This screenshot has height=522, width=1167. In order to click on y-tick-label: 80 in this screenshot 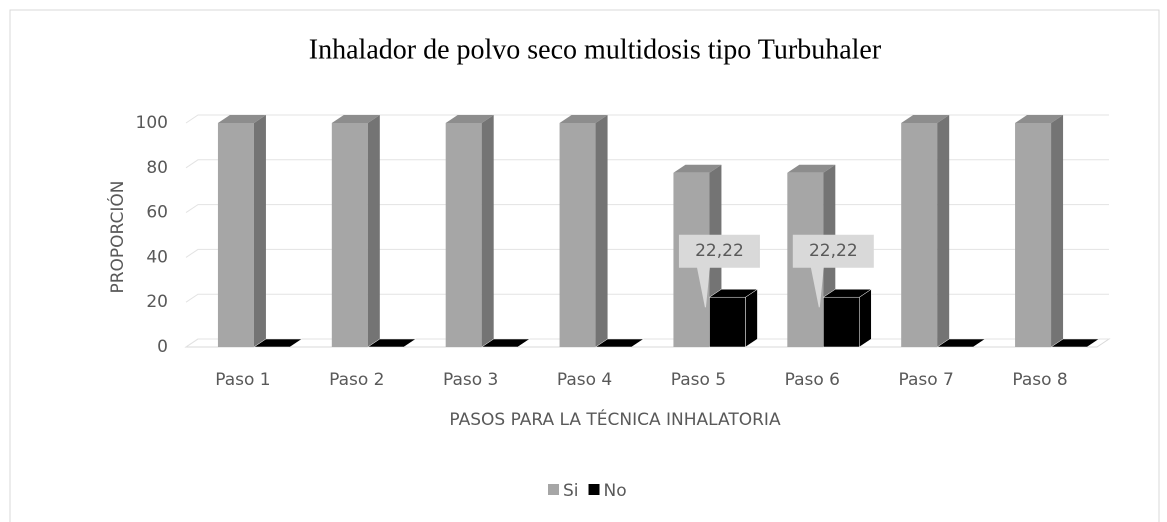, I will do `click(157, 168)`.